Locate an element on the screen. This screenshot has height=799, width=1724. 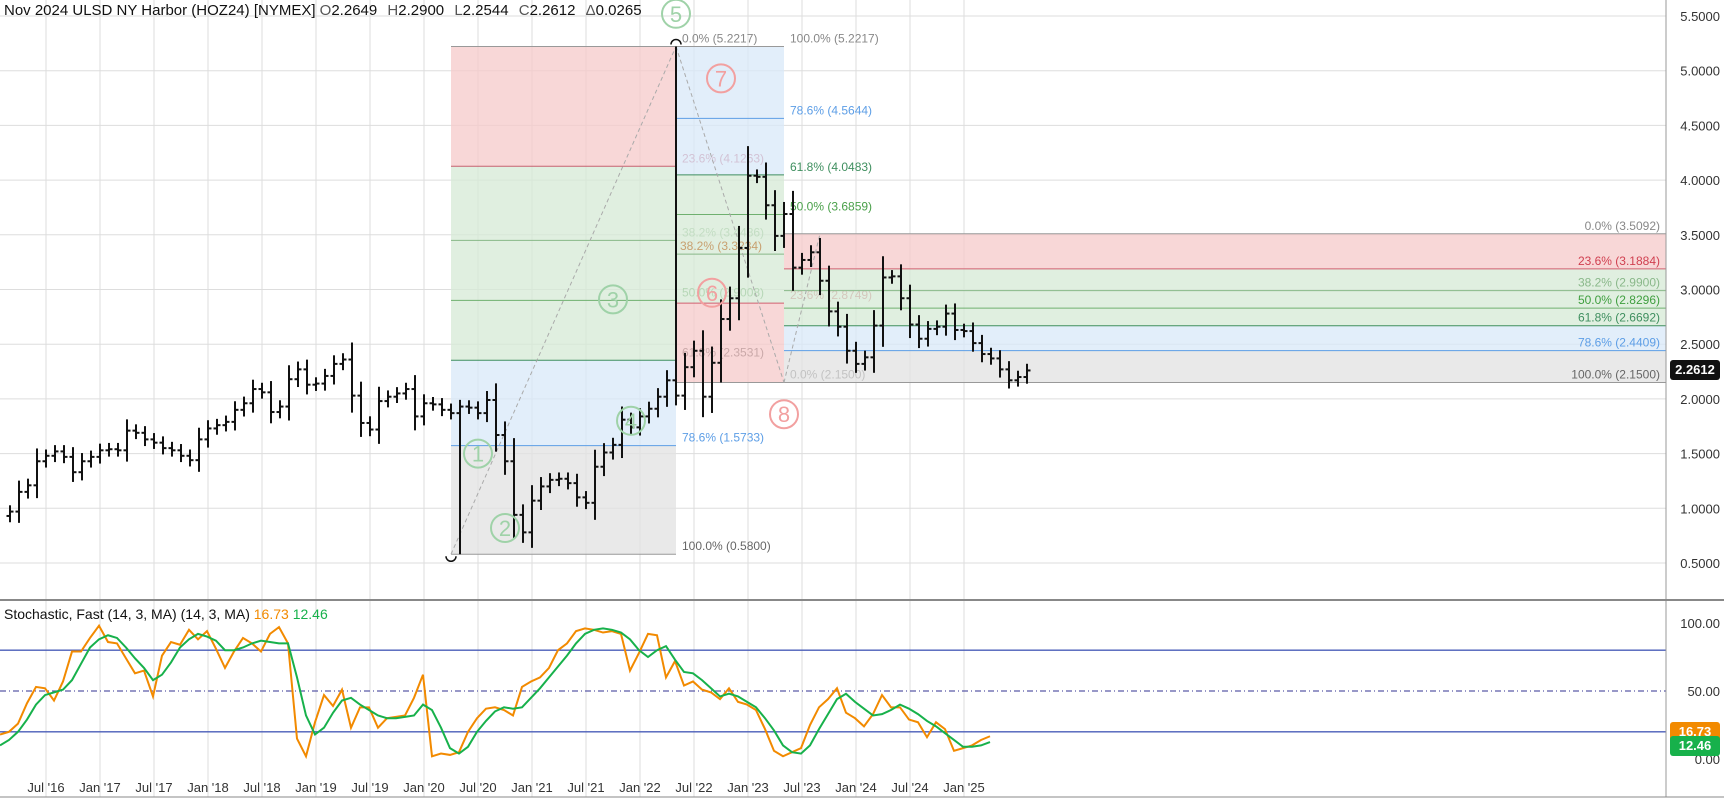
wave-label-5: 5 is located at coordinates (676, 14).